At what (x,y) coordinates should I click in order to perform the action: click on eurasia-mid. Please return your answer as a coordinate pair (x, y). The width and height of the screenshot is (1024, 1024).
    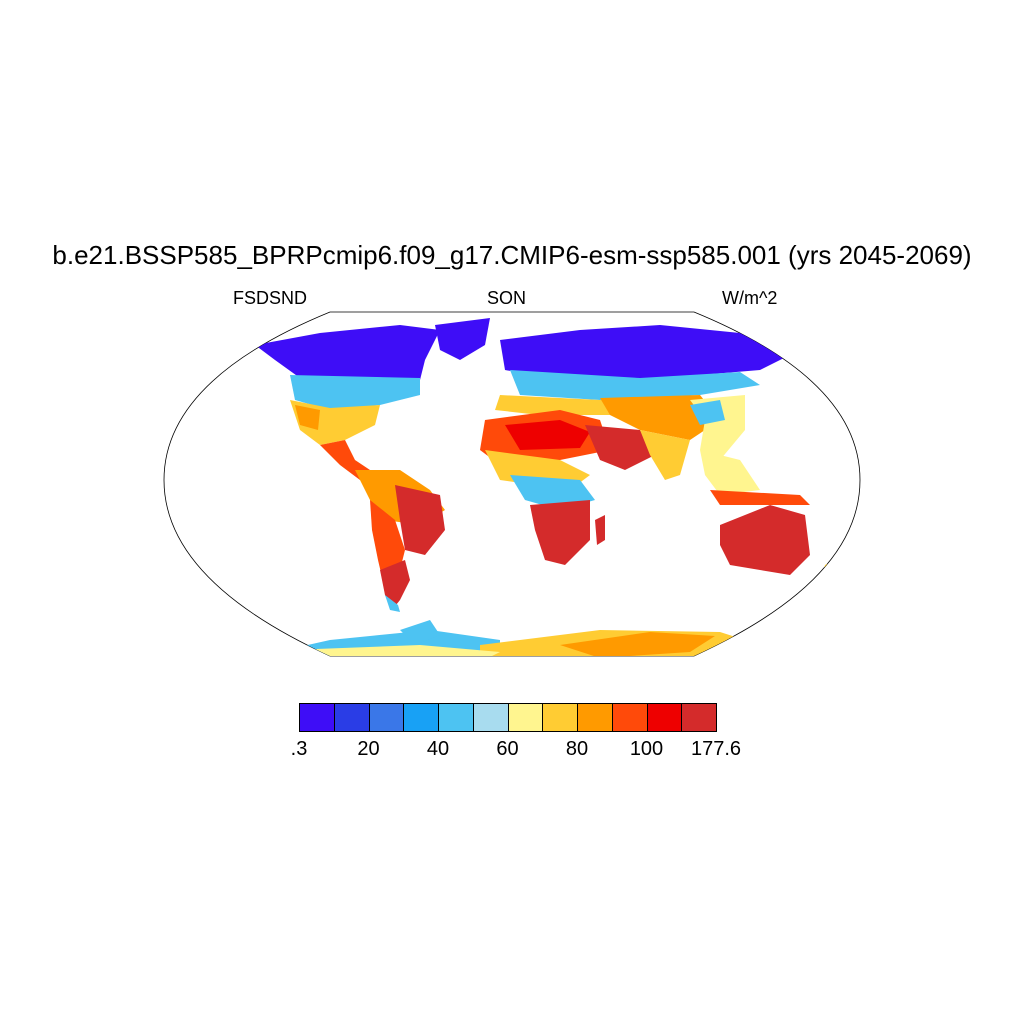
    Looking at the image, I should click on (635, 385).